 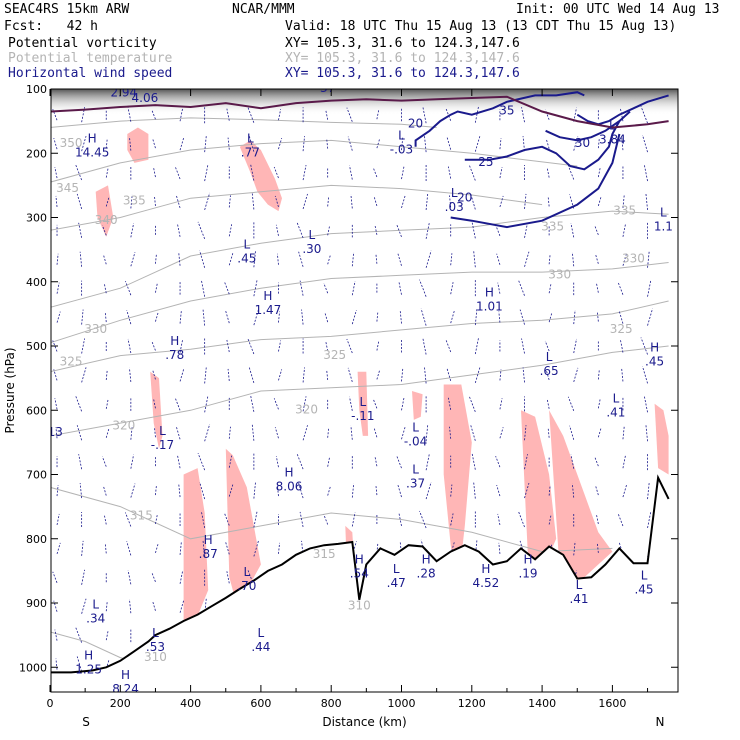 What do you see at coordinates (120, 703) in the screenshot?
I see `x-tick-label: 200` at bounding box center [120, 703].